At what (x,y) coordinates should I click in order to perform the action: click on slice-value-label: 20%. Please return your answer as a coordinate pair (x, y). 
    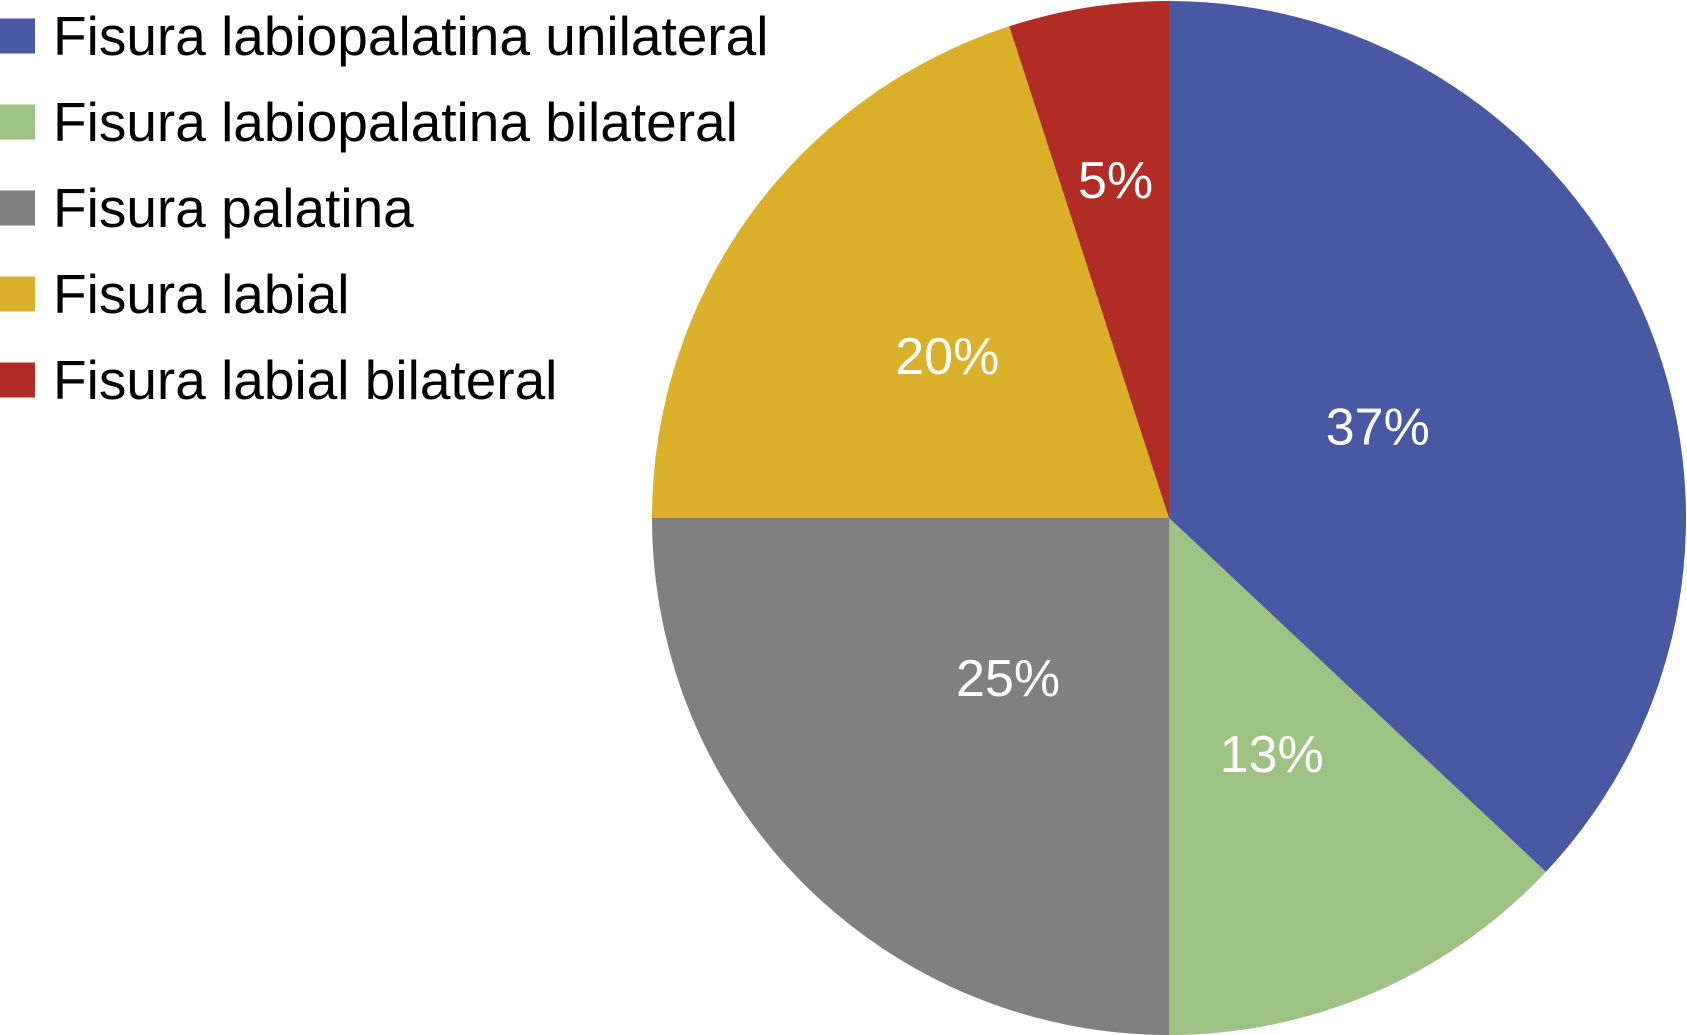
    Looking at the image, I should click on (947, 357).